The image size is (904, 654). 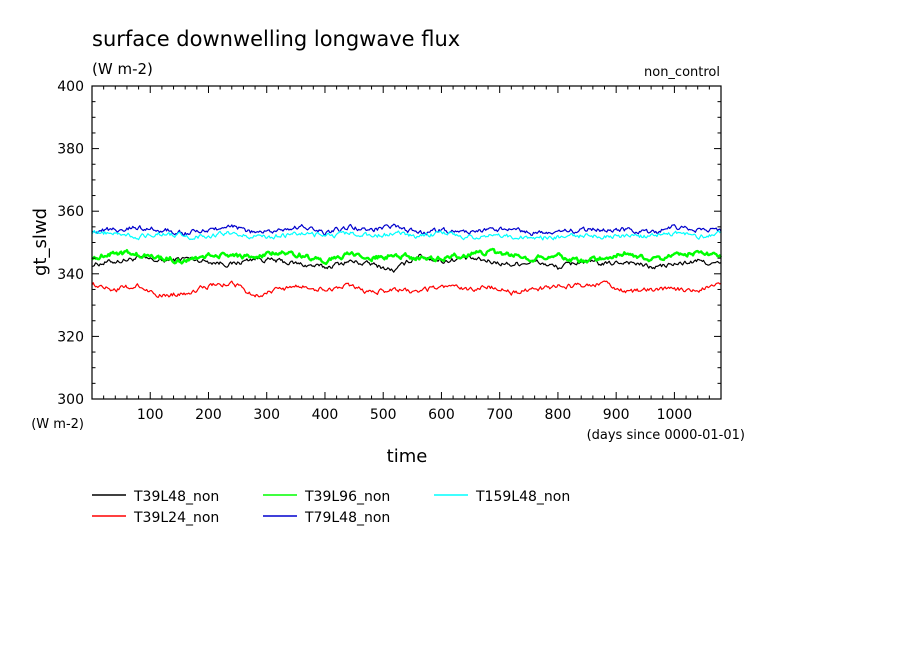 What do you see at coordinates (266, 415) in the screenshot?
I see `x-tick-label: 300` at bounding box center [266, 415].